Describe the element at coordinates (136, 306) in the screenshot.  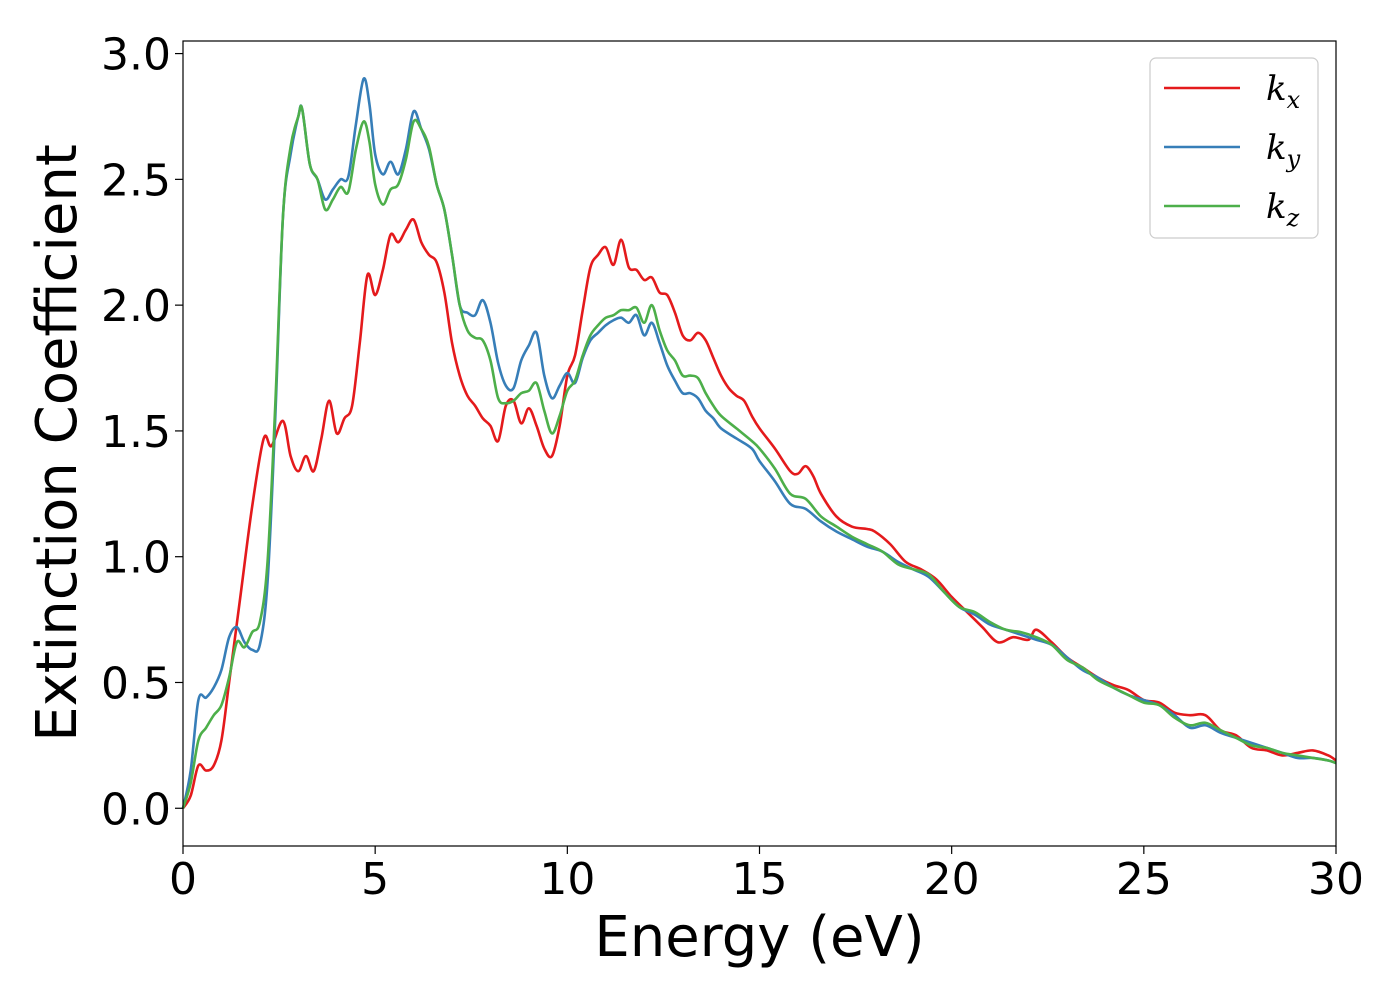
I see `y-tick-label: 2.0` at that location.